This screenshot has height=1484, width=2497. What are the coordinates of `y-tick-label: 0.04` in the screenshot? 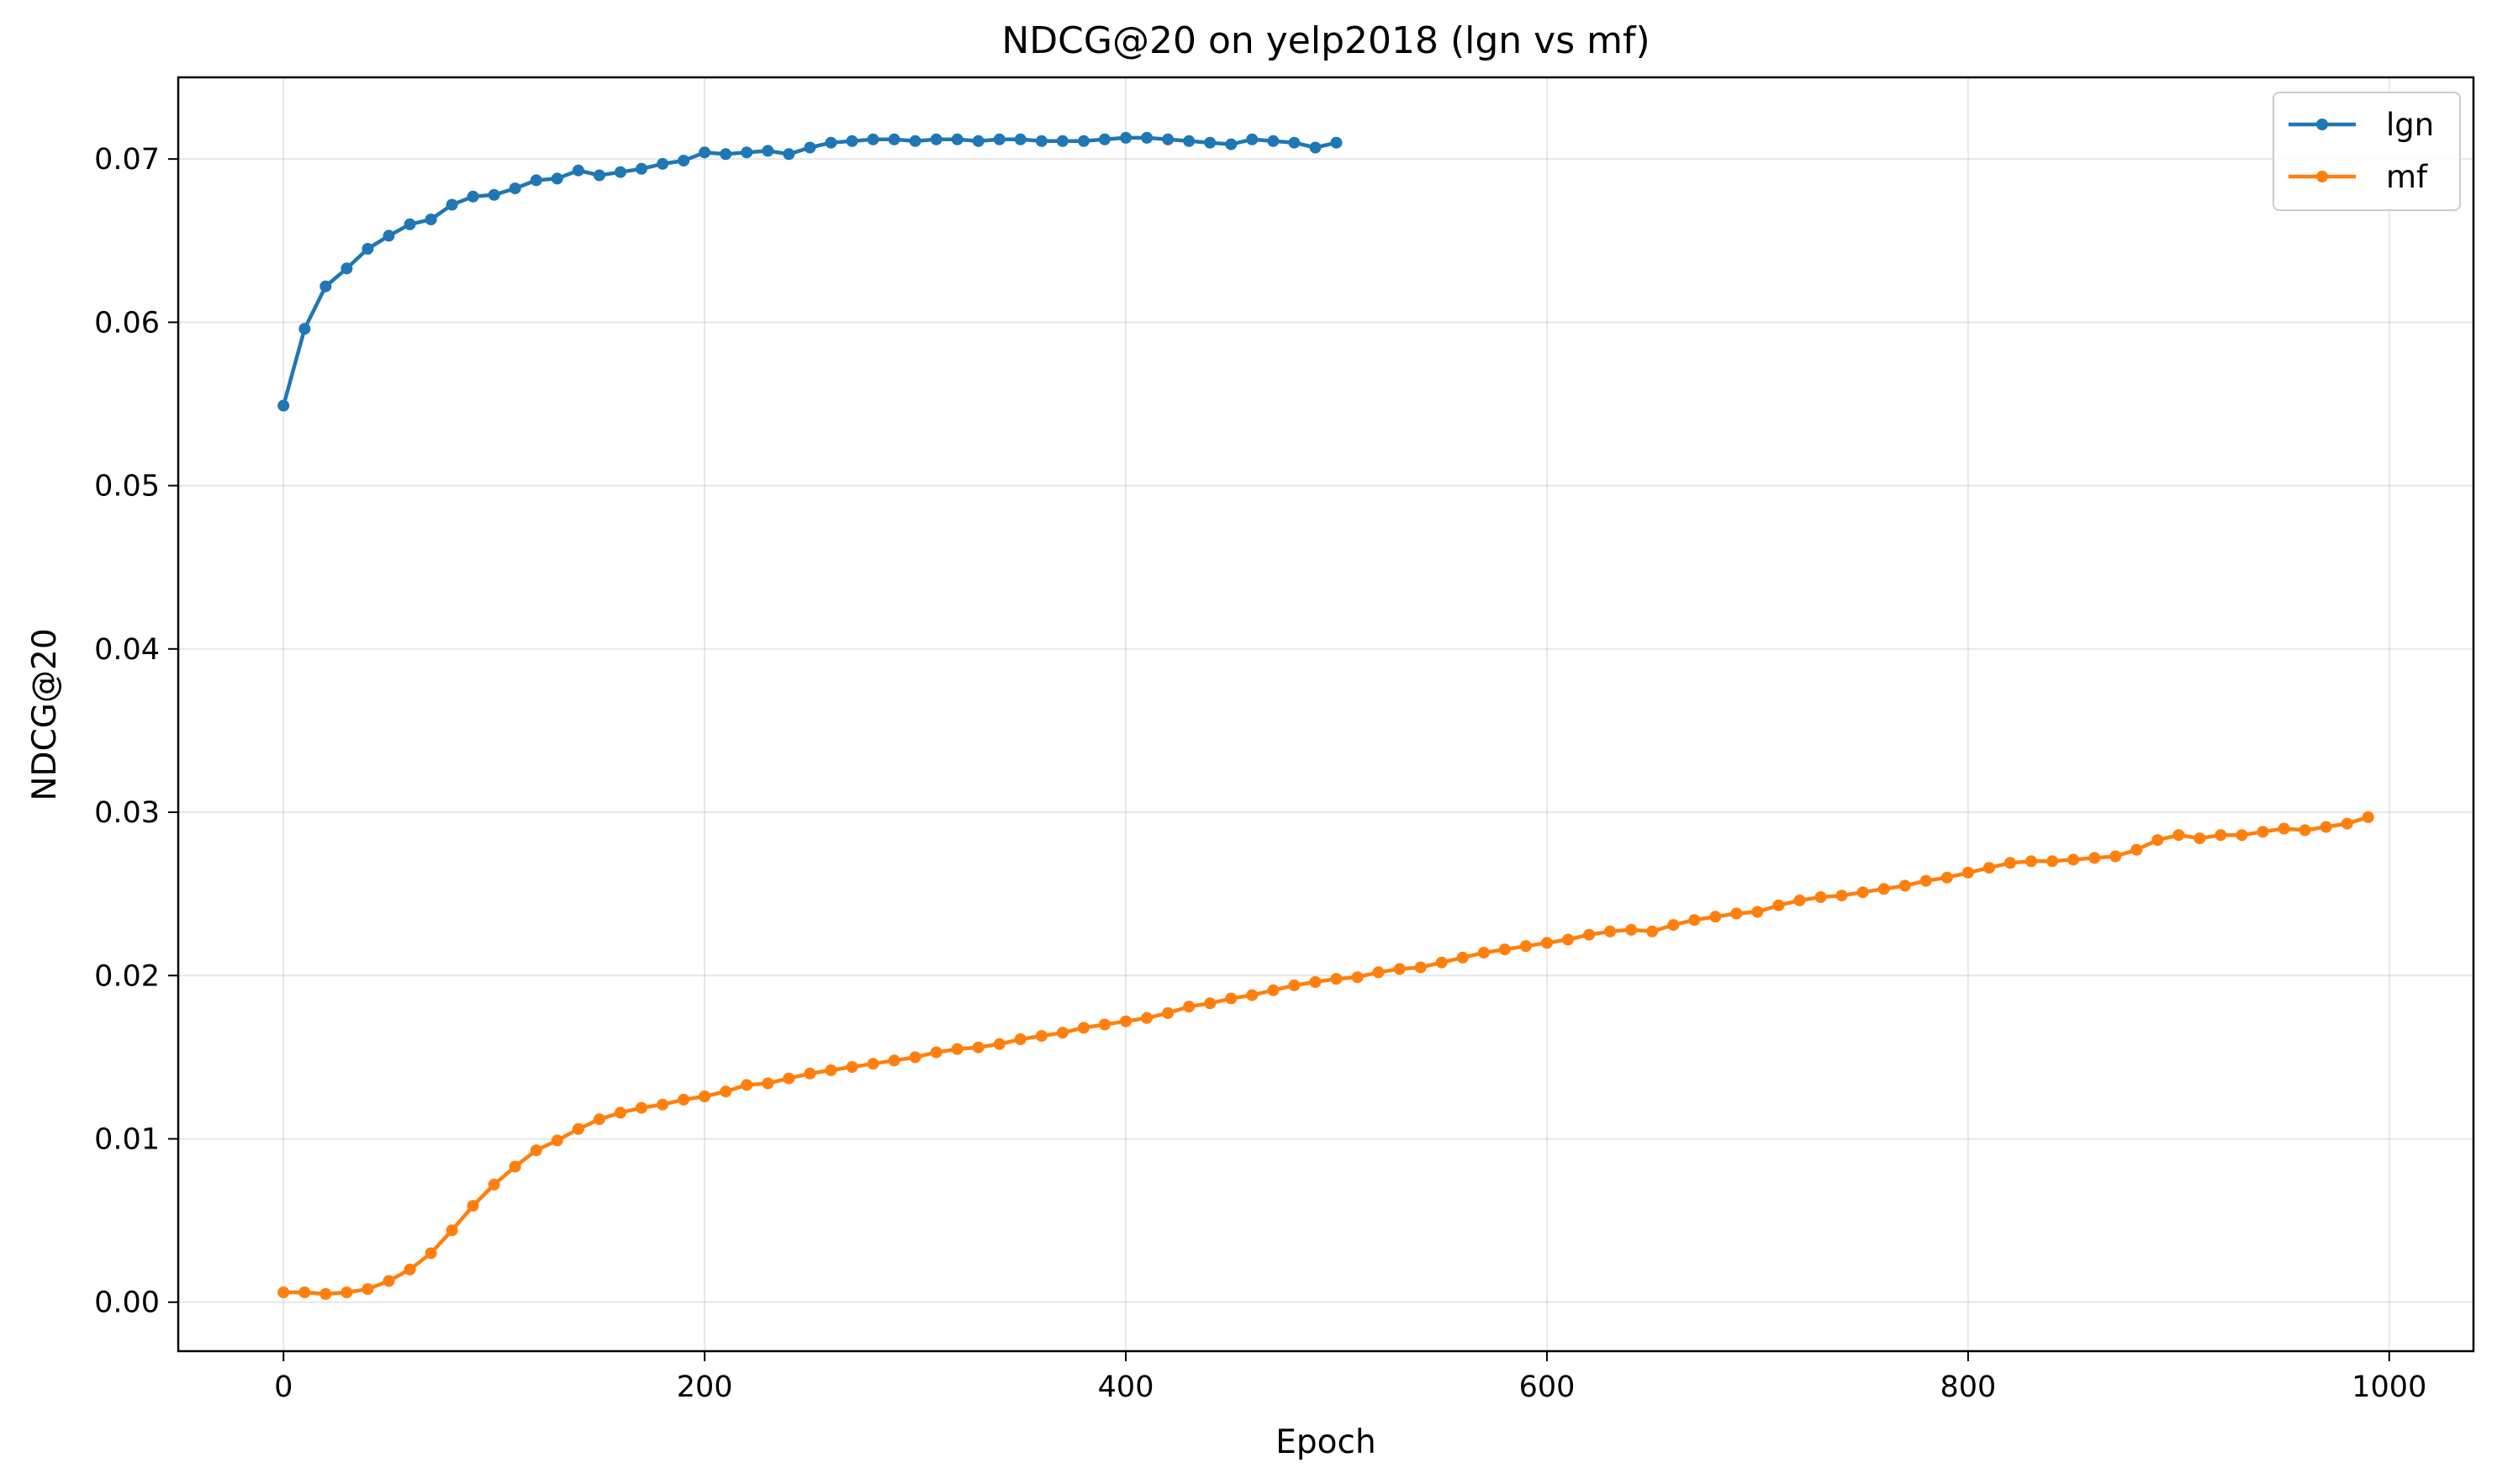 It's located at (127, 650).